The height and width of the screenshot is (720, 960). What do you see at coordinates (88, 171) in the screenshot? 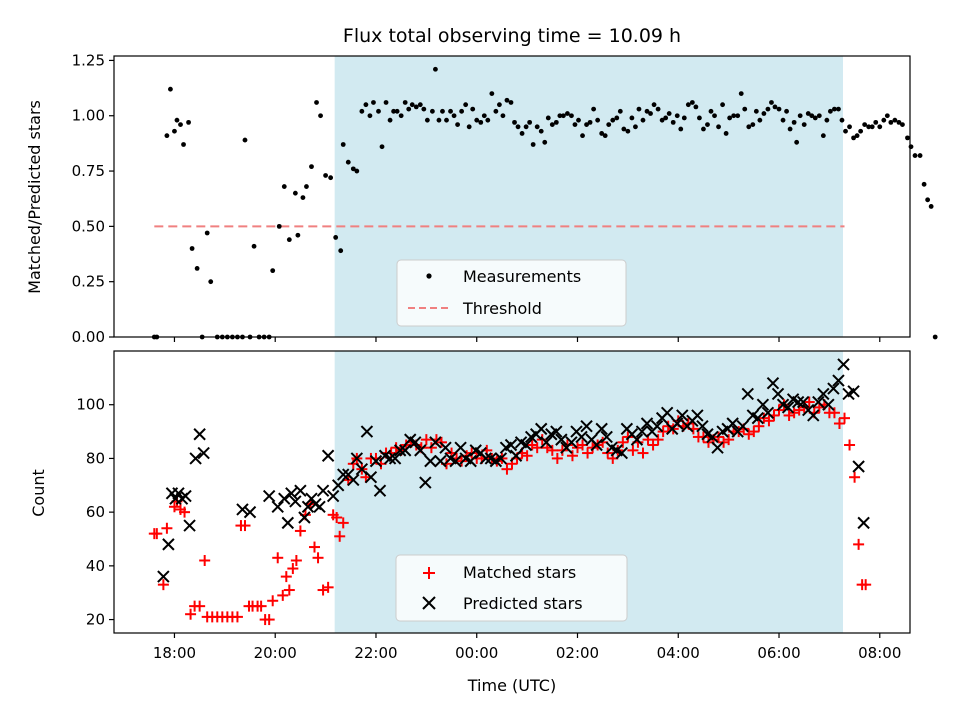
I see `y-tick-label: 0.75` at bounding box center [88, 171].